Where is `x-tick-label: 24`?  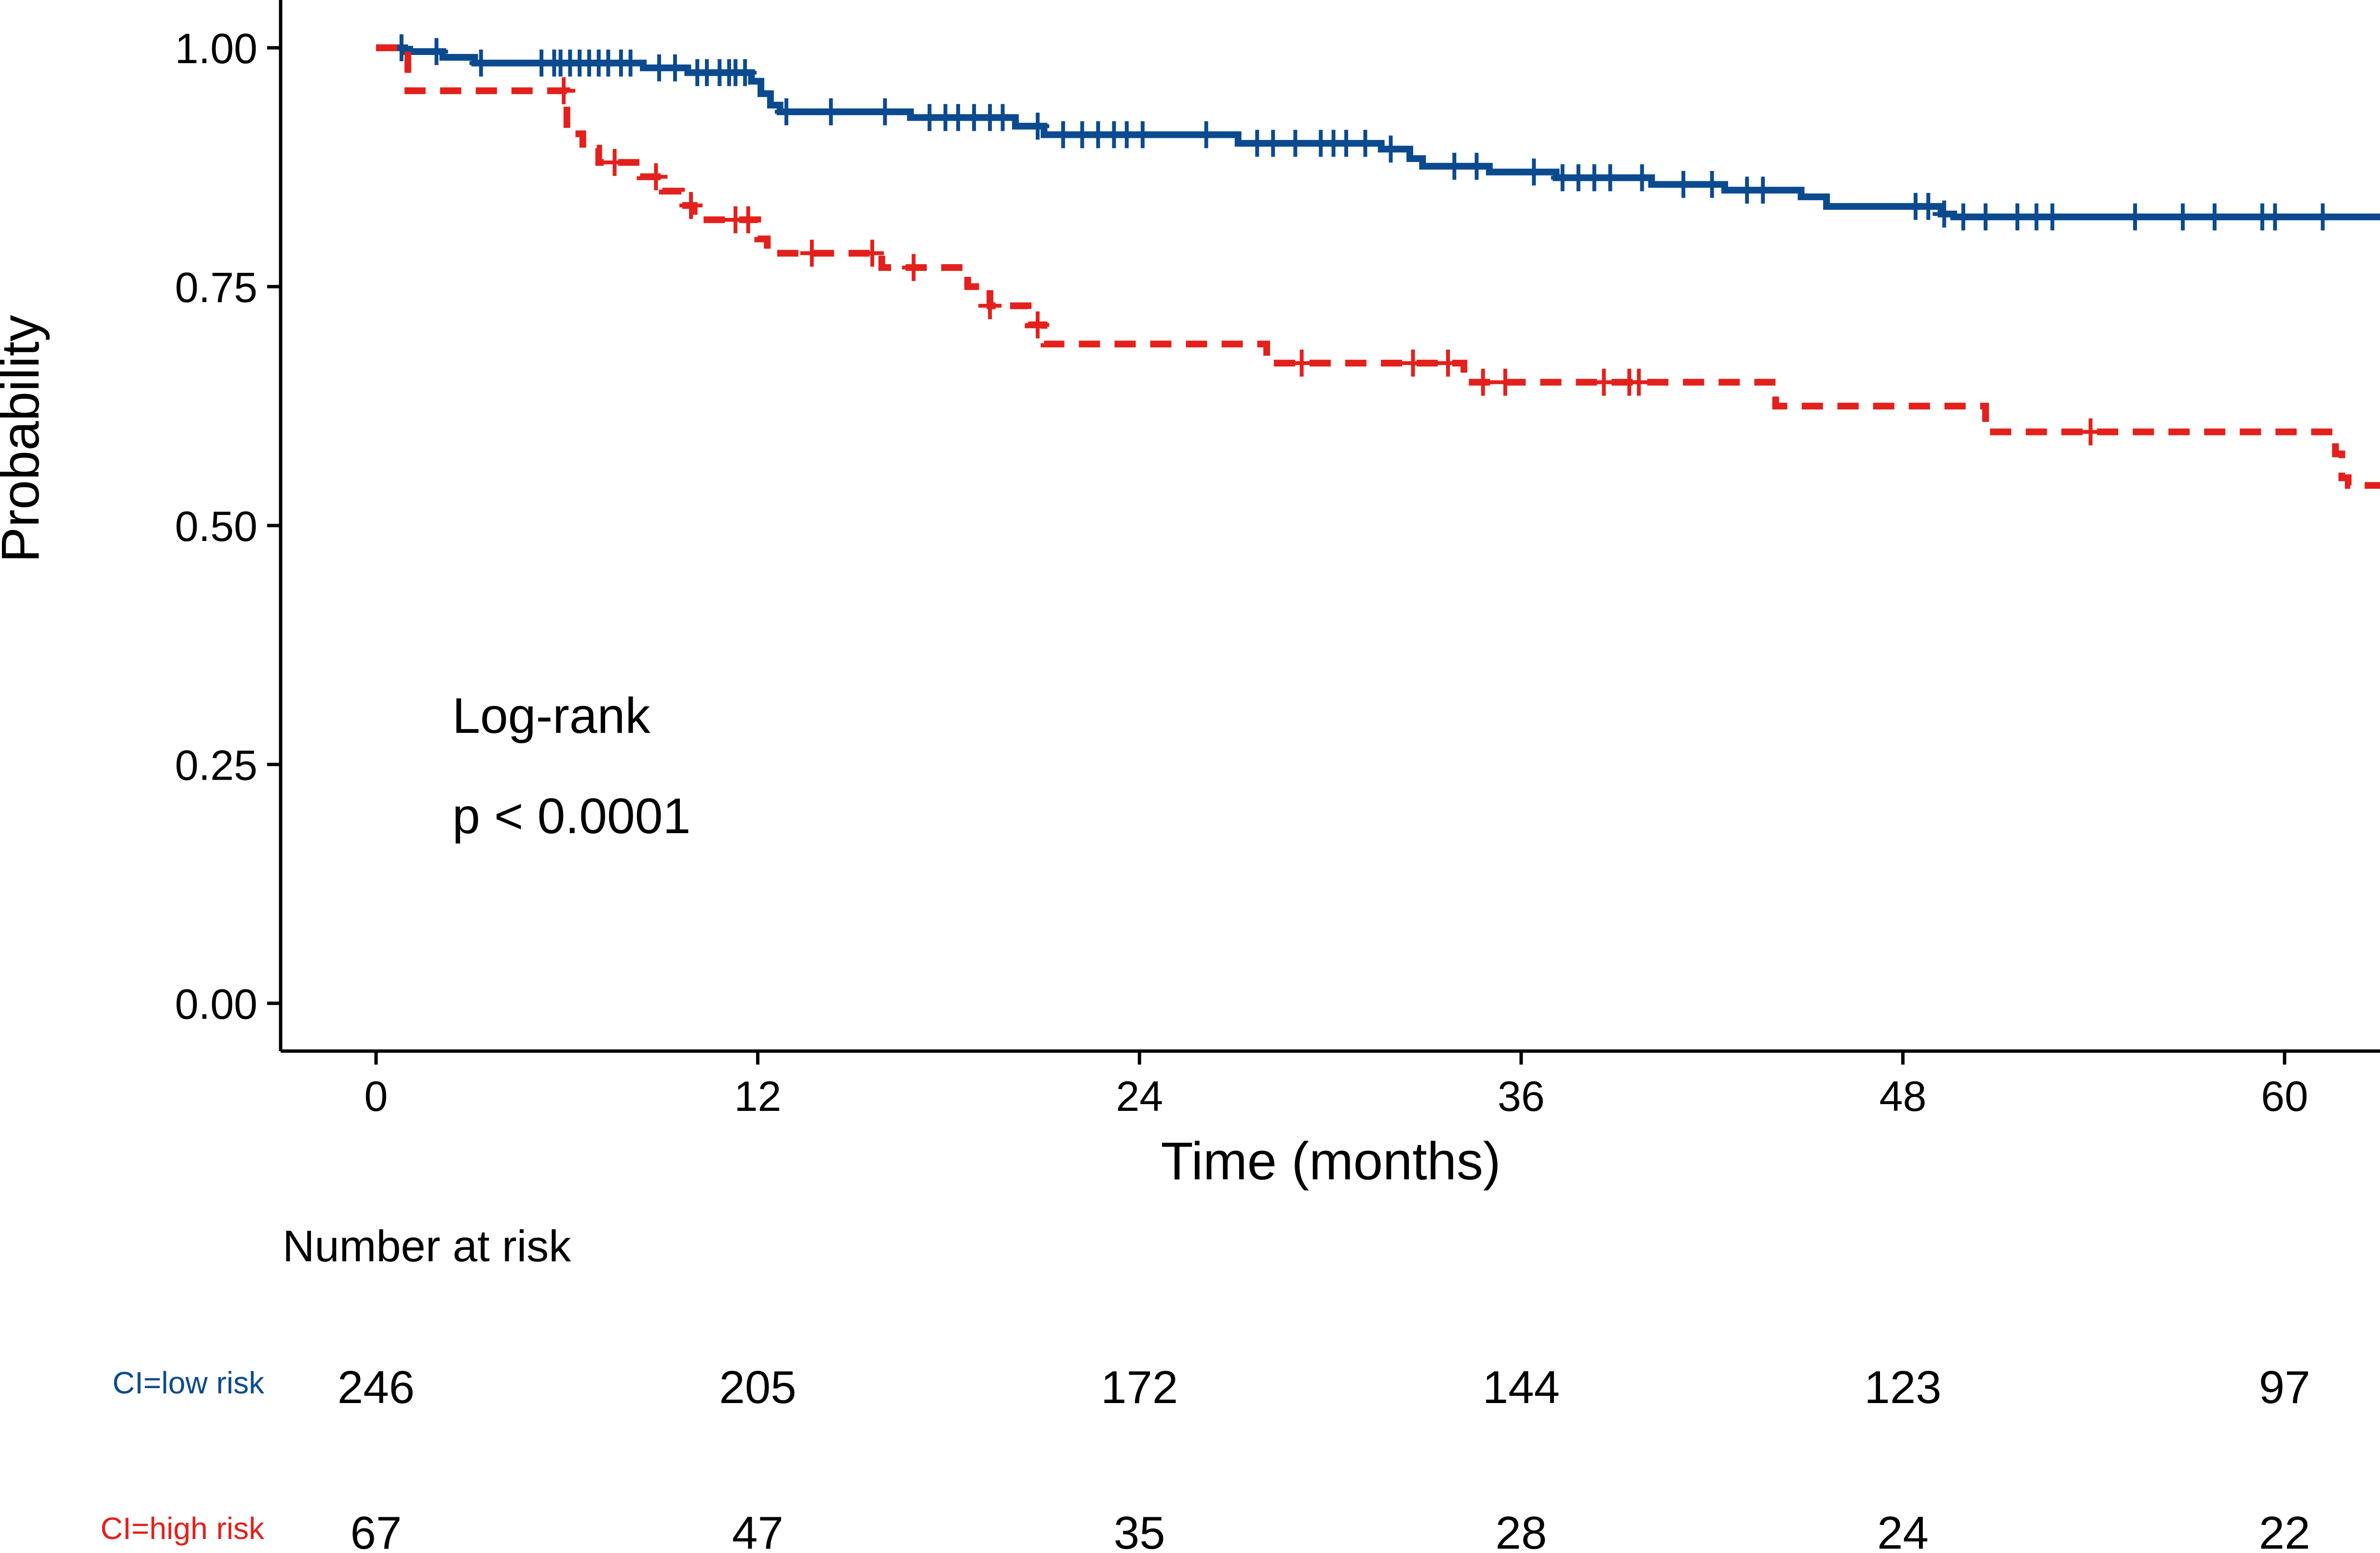
x-tick-label: 24 is located at coordinates (1140, 1096).